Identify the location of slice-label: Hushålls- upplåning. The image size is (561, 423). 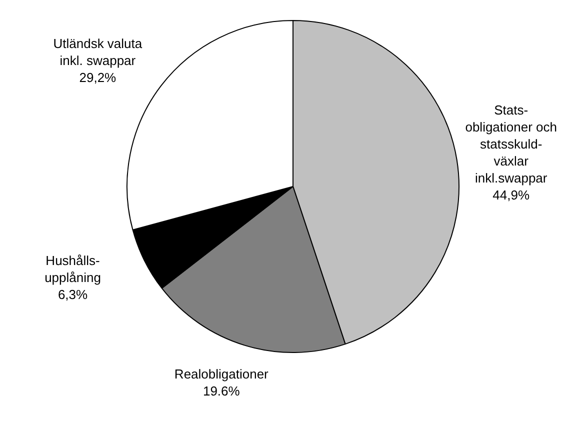
(72, 268).